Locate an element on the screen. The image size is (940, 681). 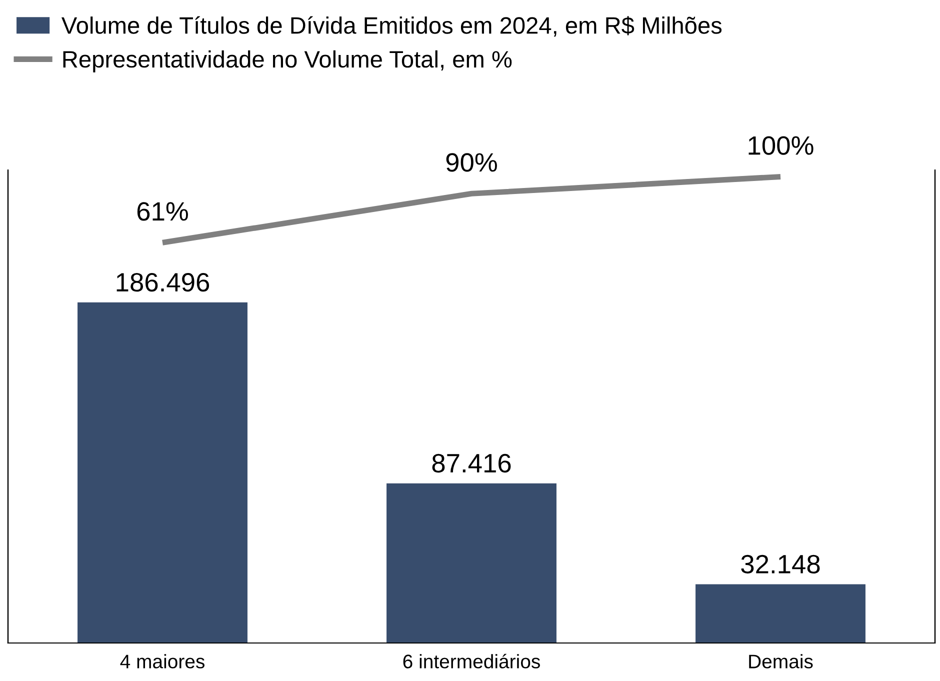
legend-label: Representatividade no Volume Total, em % is located at coordinates (287, 61).